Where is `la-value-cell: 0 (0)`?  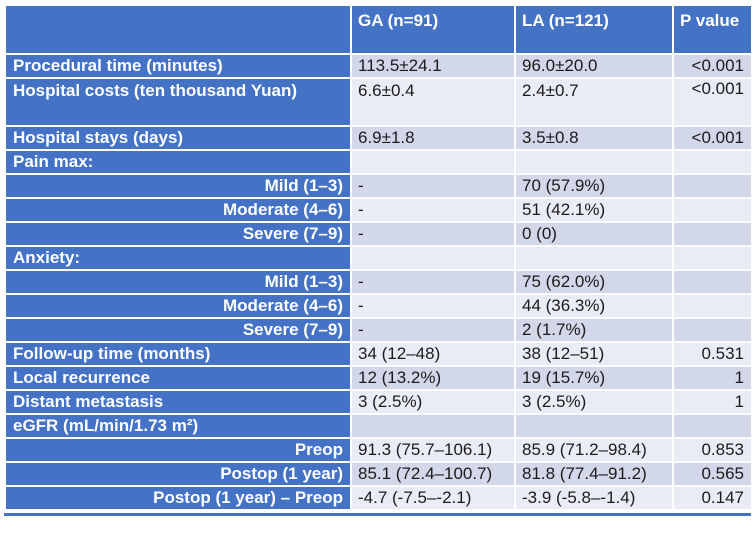
la-value-cell: 0 (0) is located at coordinates (594, 234).